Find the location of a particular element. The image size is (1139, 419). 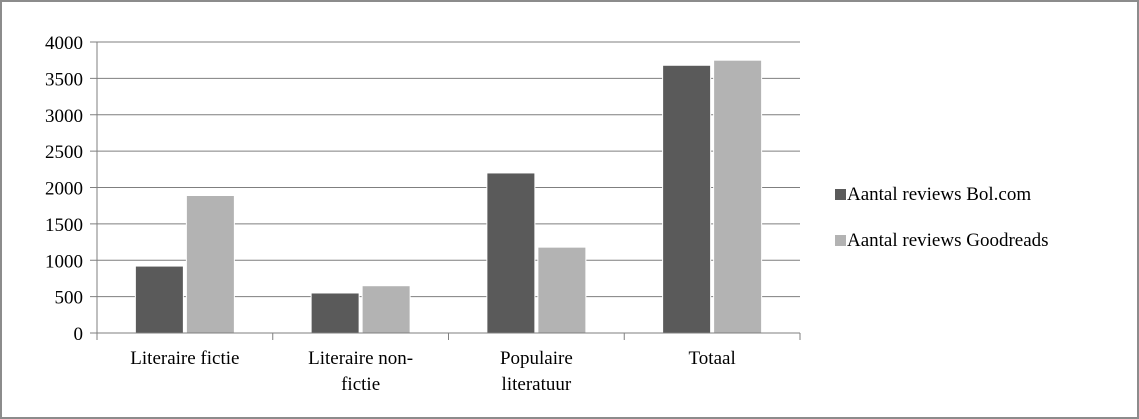

y-tick-label: 2500 is located at coordinates (64, 152).